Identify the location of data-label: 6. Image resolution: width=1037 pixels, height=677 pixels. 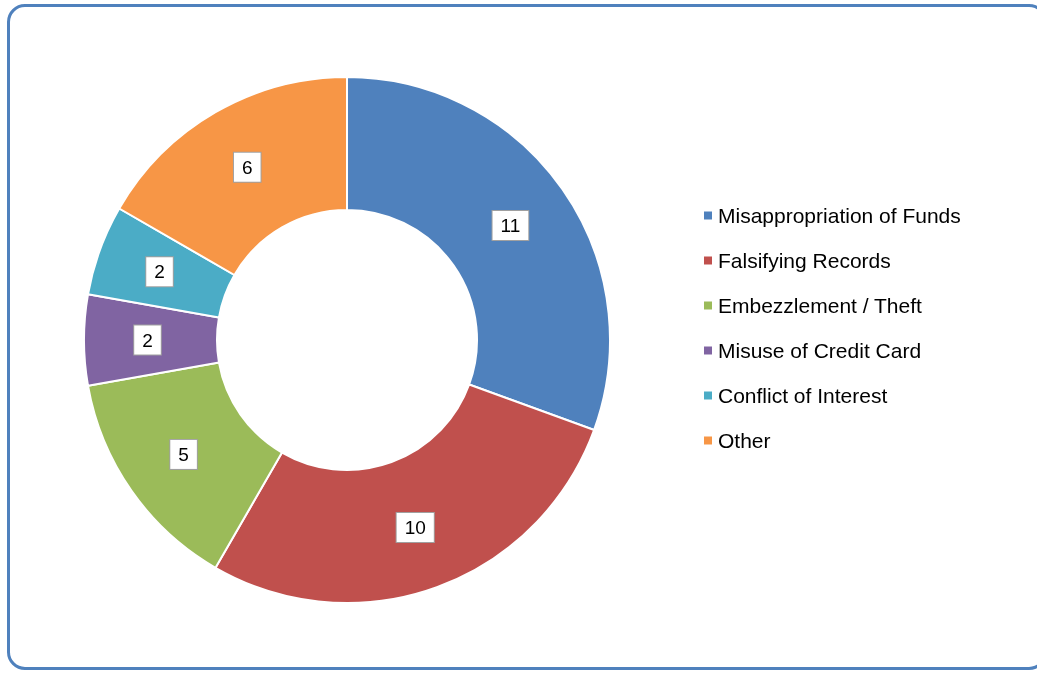
(247, 167).